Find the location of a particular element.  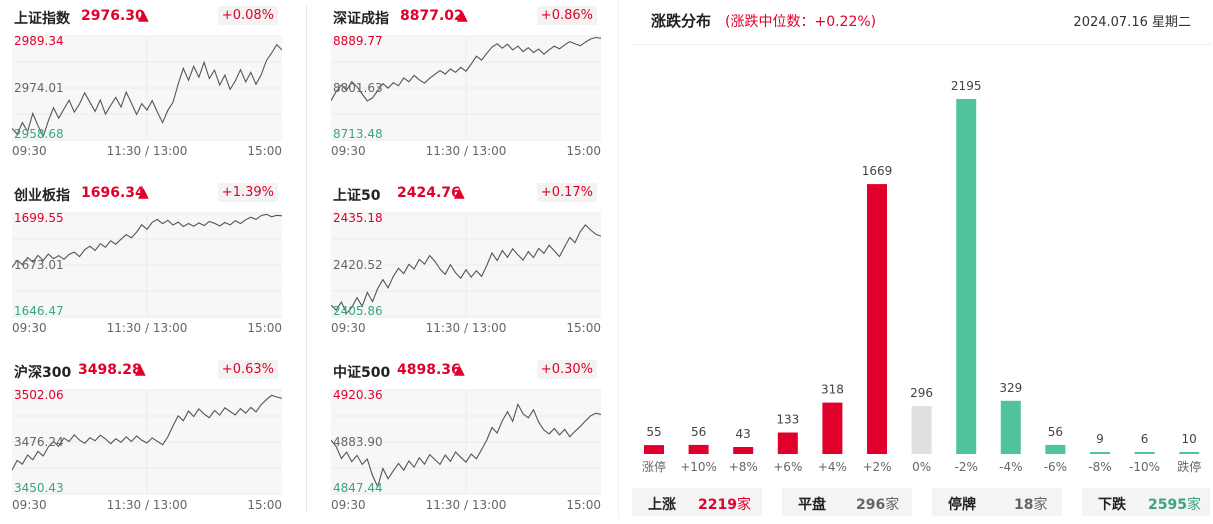

summary-suspended: 停牌 18家 is located at coordinates (997, 502).